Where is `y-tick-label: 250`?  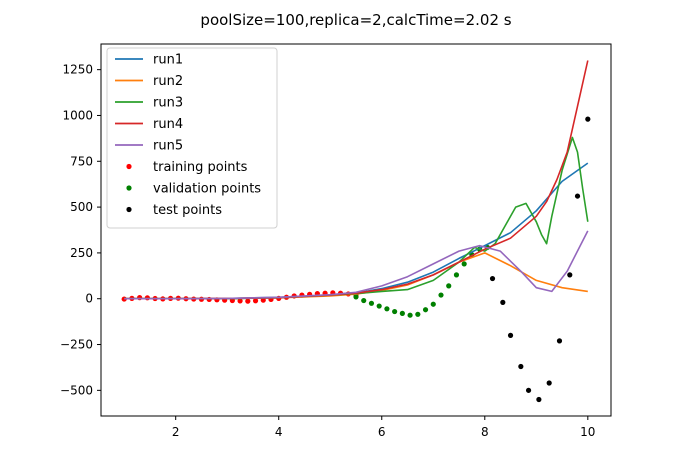 y-tick-label: 250 is located at coordinates (81, 253).